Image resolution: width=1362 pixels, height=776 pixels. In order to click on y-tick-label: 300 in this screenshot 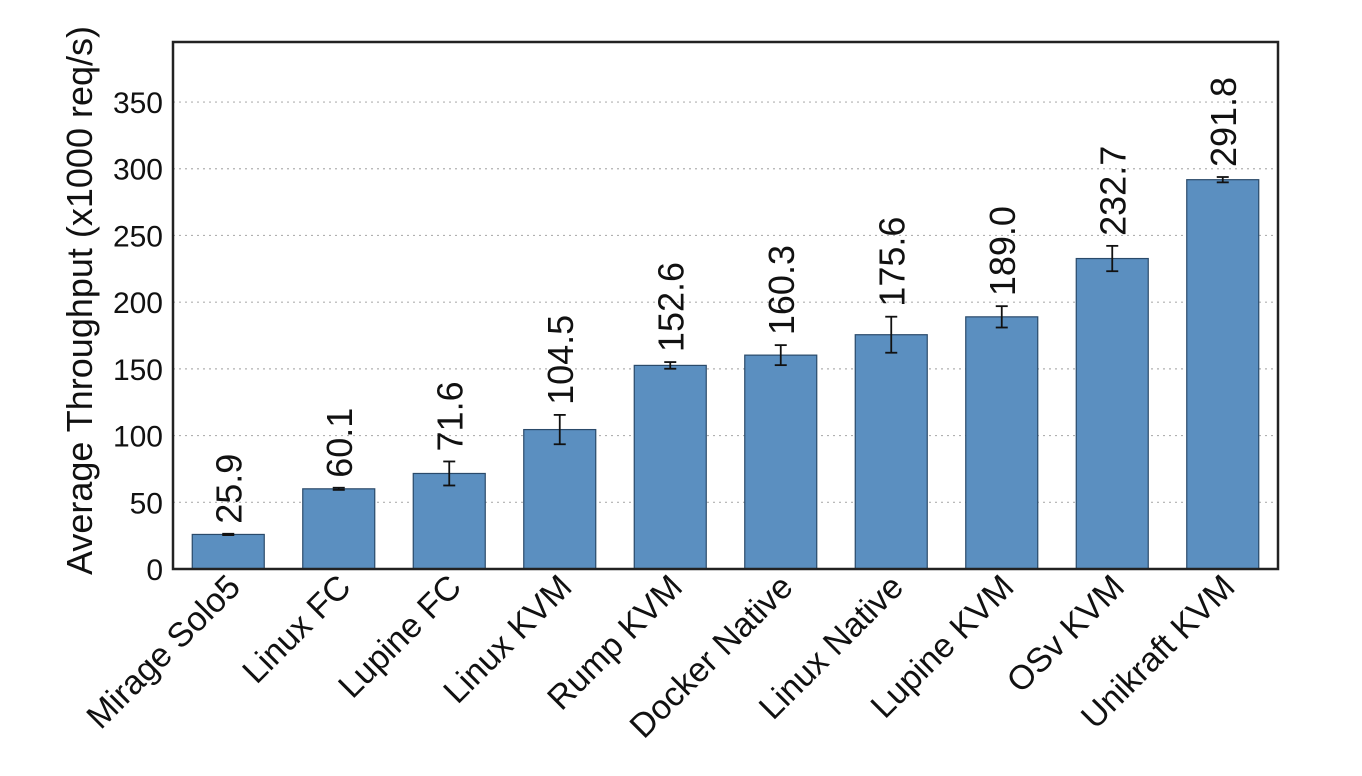, I will do `click(138, 170)`.